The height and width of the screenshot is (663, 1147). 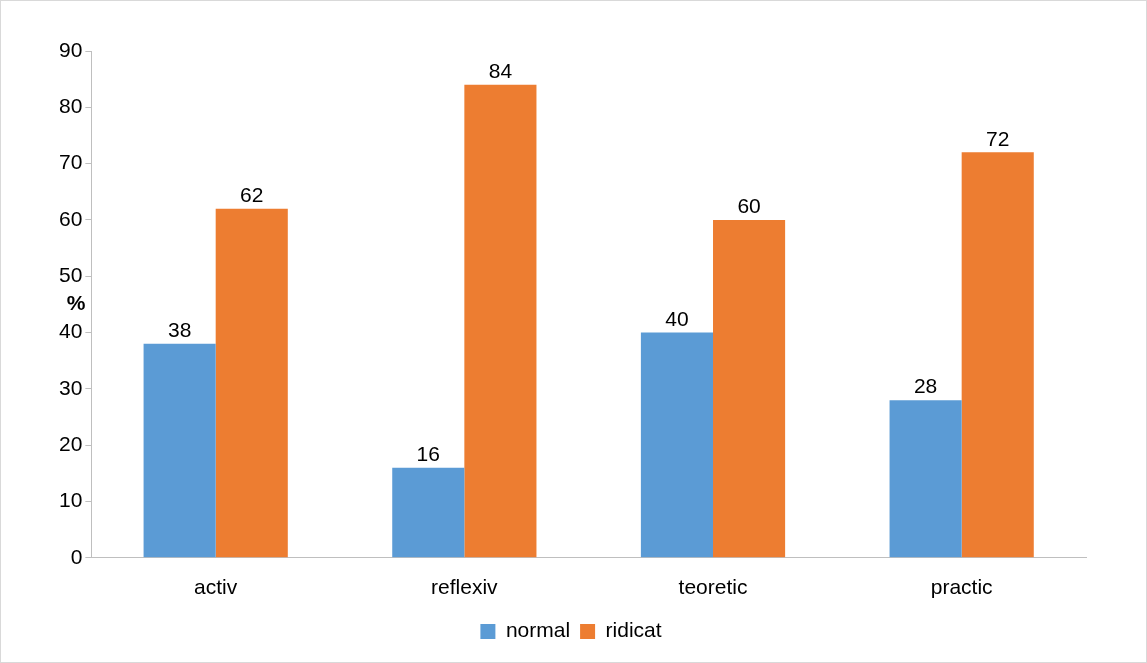 What do you see at coordinates (925, 386) in the screenshot?
I see `data-label: 28` at bounding box center [925, 386].